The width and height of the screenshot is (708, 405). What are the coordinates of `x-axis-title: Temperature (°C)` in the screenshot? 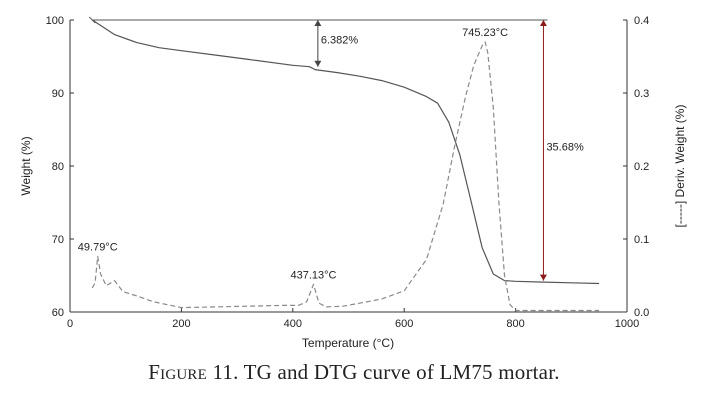 It's located at (348, 343).